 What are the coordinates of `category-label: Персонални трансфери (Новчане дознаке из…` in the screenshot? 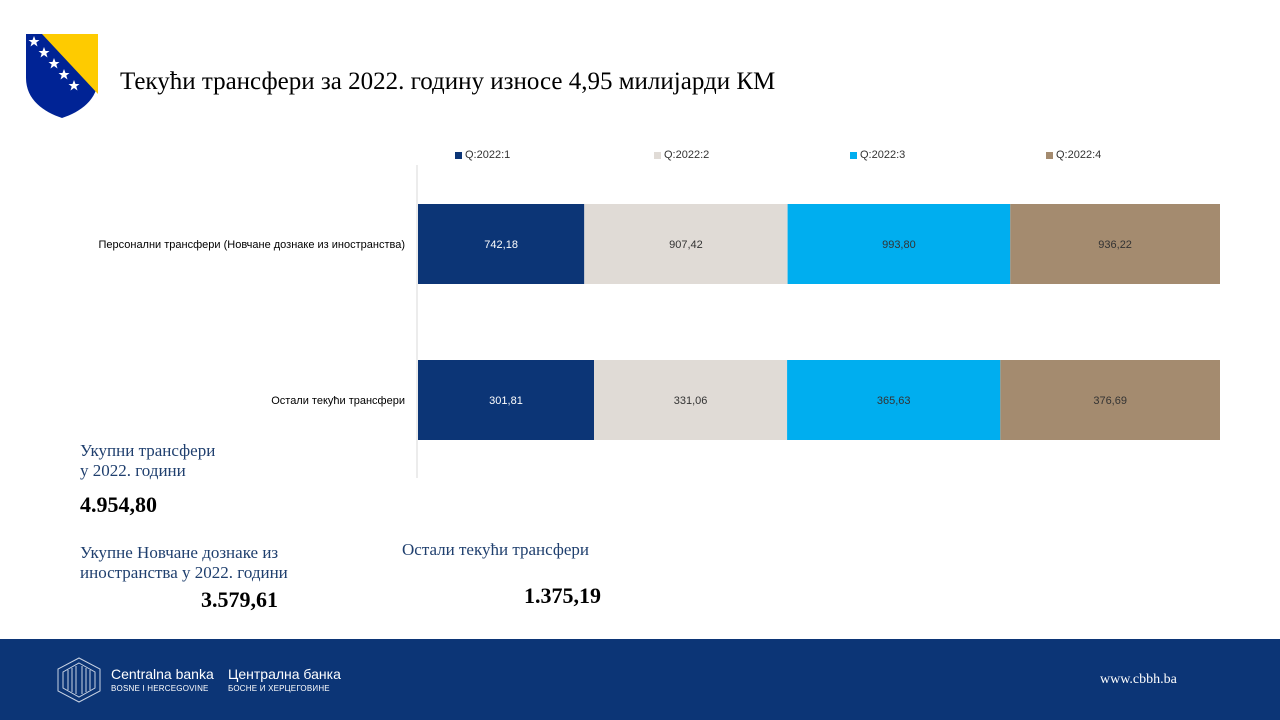 It's located at (251, 245).